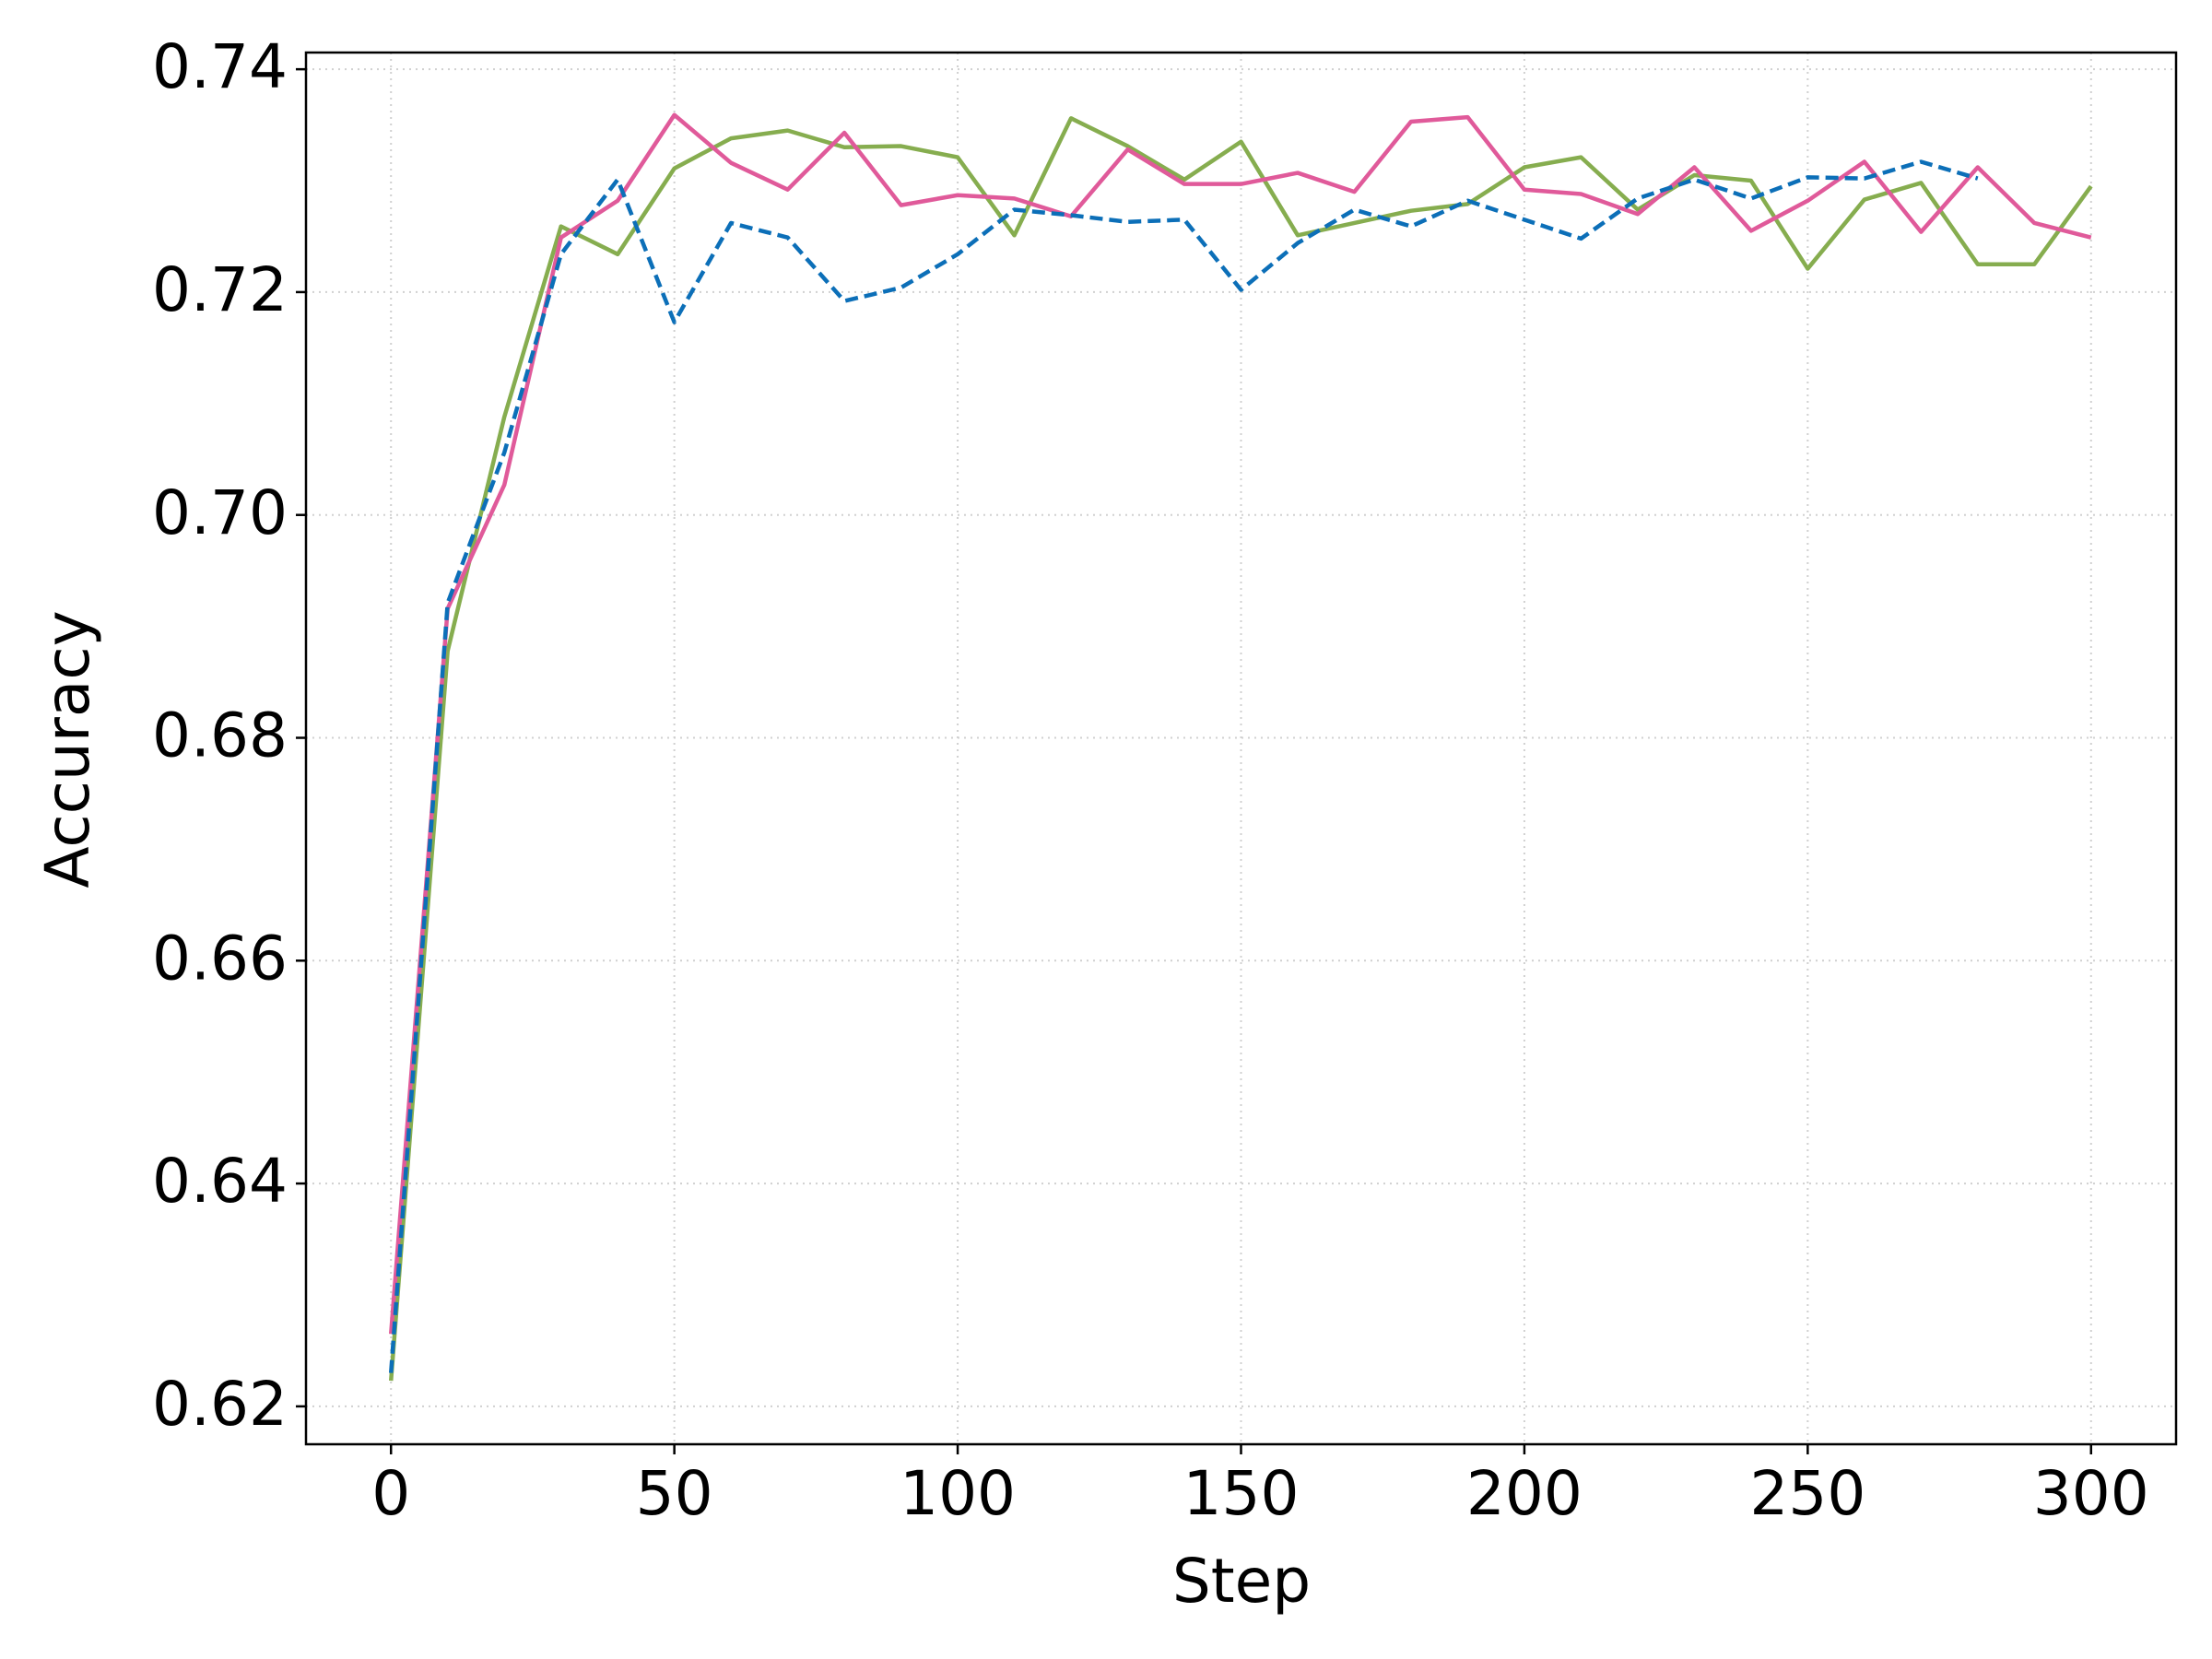  I want to click on x-tick-label: 0, so click(390, 1493).